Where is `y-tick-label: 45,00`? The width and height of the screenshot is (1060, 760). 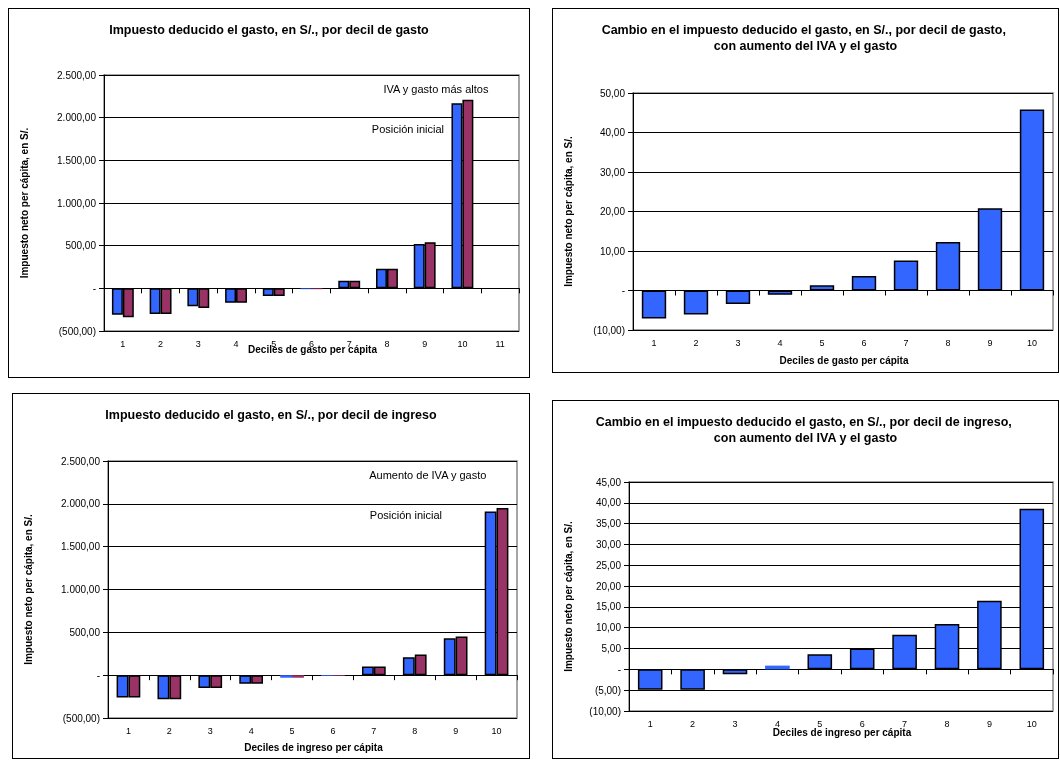
y-tick-label: 45,00 is located at coordinates (608, 482).